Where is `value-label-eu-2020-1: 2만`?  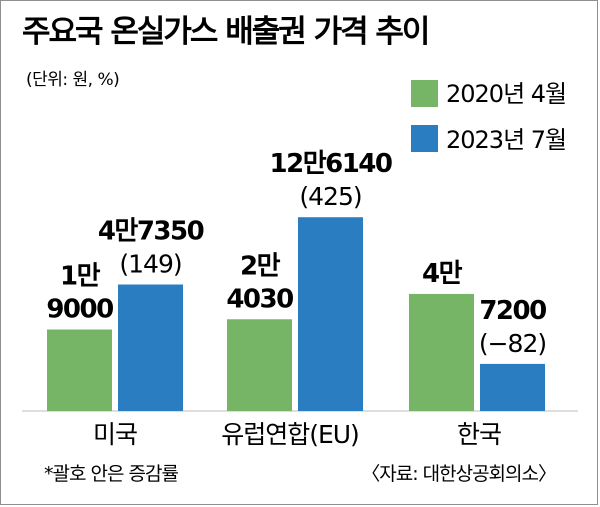 value-label-eu-2020-1: 2만 is located at coordinates (260, 266).